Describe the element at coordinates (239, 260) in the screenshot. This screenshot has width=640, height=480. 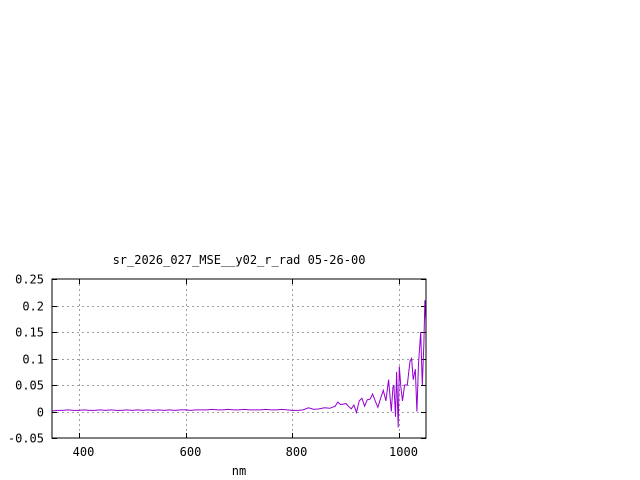
I see `chart-title: sr_2026_027_MSE__y02_r_rad 05-26-00` at that location.